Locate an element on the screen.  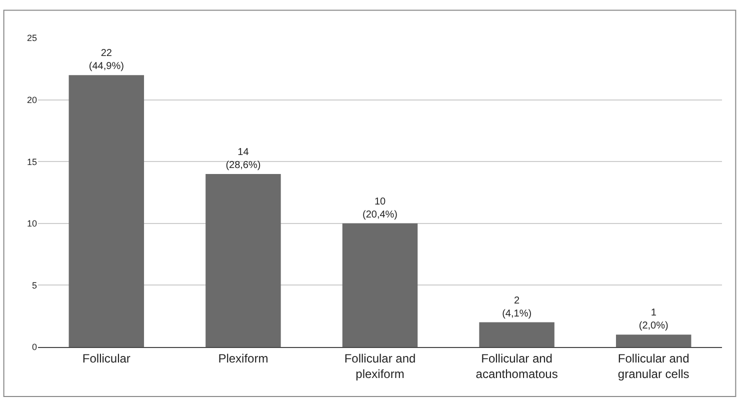
y-tick-label: 0 is located at coordinates (34, 347).